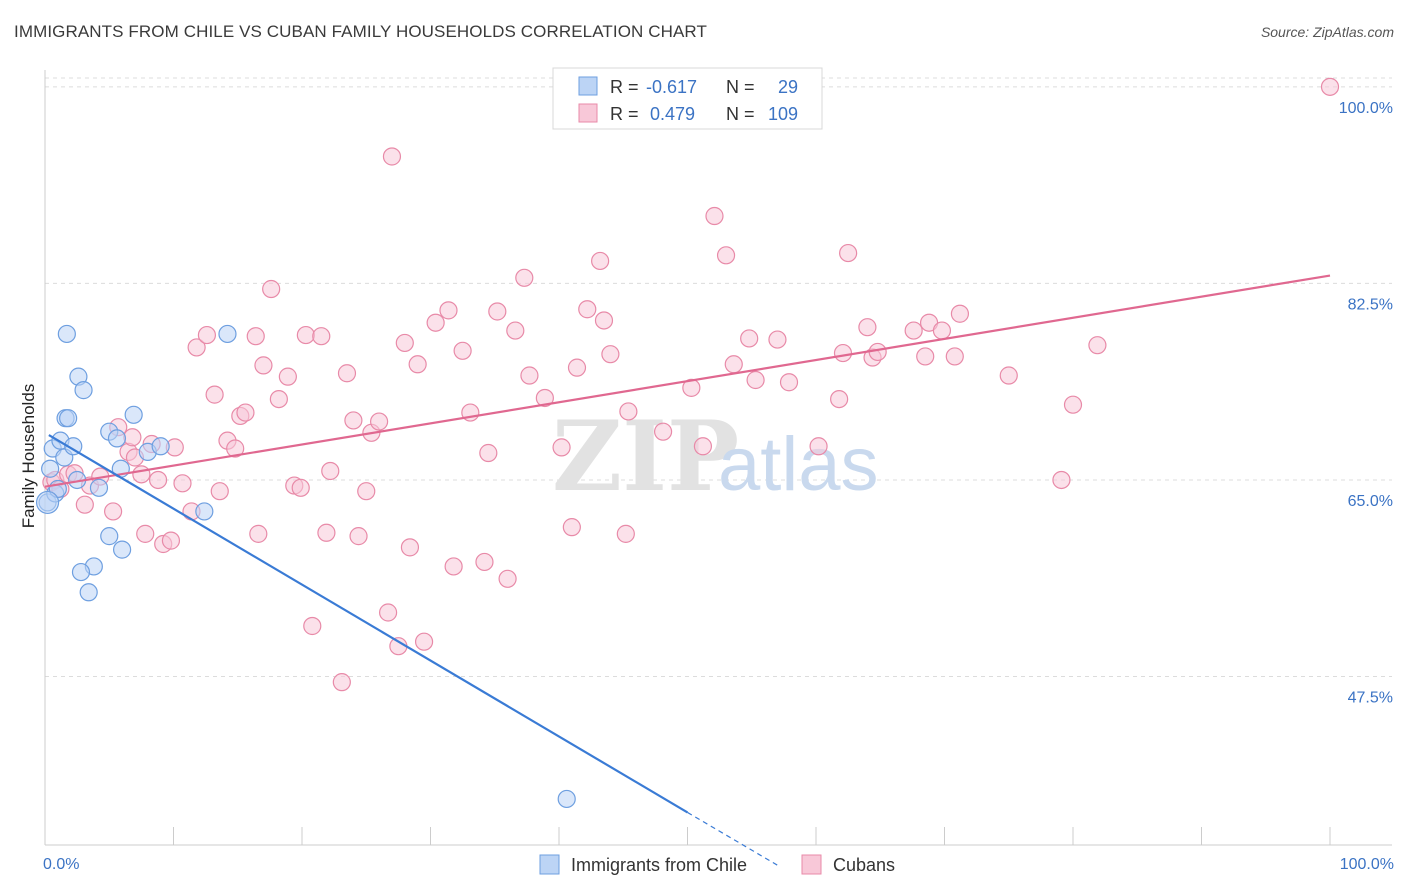 This screenshot has width=1406, height=892. What do you see at coordinates (1367, 864) in the screenshot?
I see `x-tick-label: 100.0%` at bounding box center [1367, 864].